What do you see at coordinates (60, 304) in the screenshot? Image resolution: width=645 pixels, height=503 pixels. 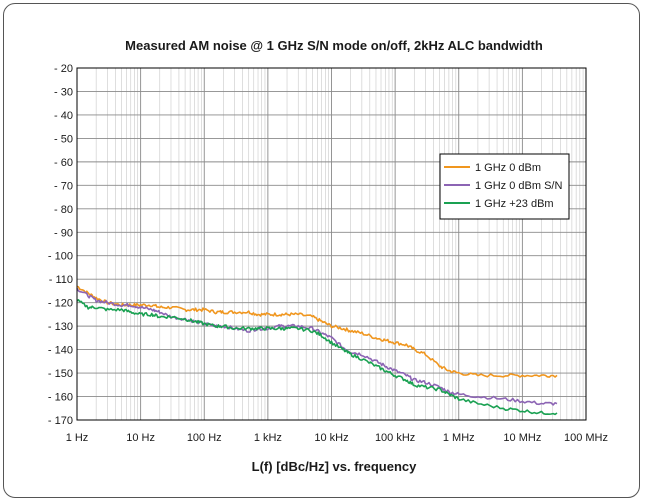 I see `y-tick-label: - 120` at bounding box center [60, 304].